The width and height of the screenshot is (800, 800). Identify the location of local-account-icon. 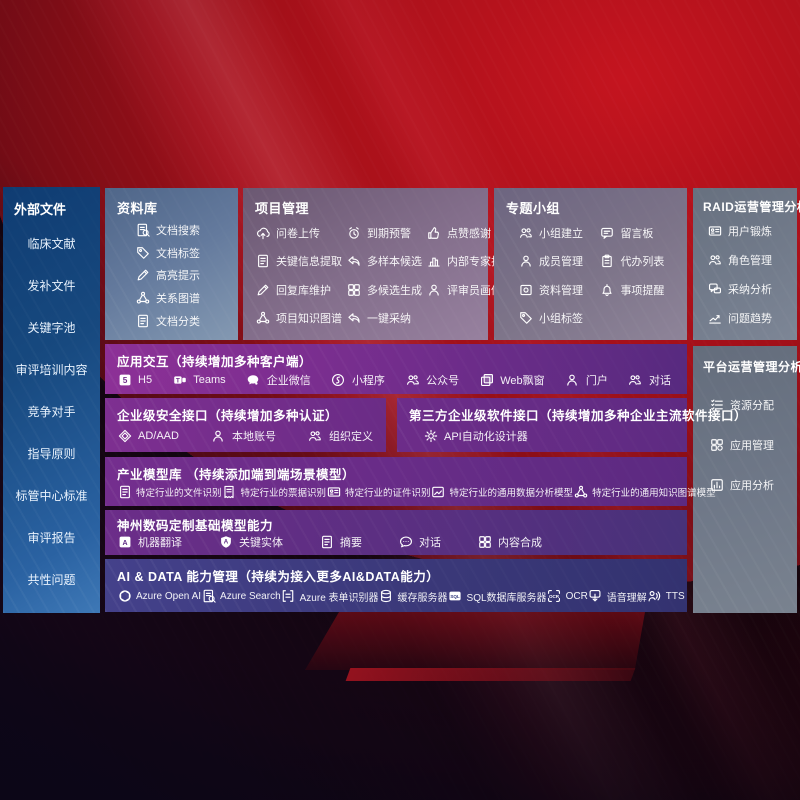
(218, 435).